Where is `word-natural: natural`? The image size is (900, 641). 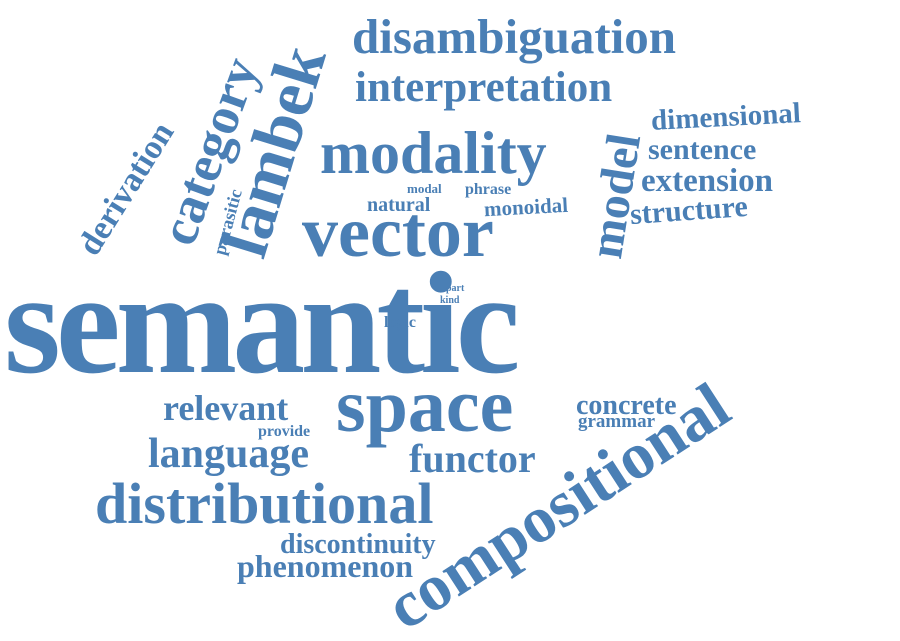 word-natural: natural is located at coordinates (399, 205).